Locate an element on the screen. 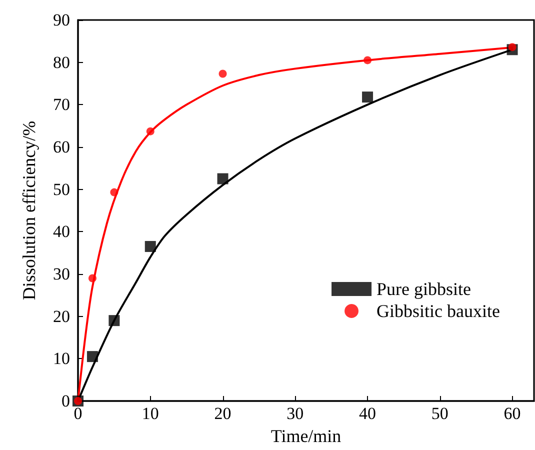  y-tick-label: 80 is located at coordinates (61, 62).